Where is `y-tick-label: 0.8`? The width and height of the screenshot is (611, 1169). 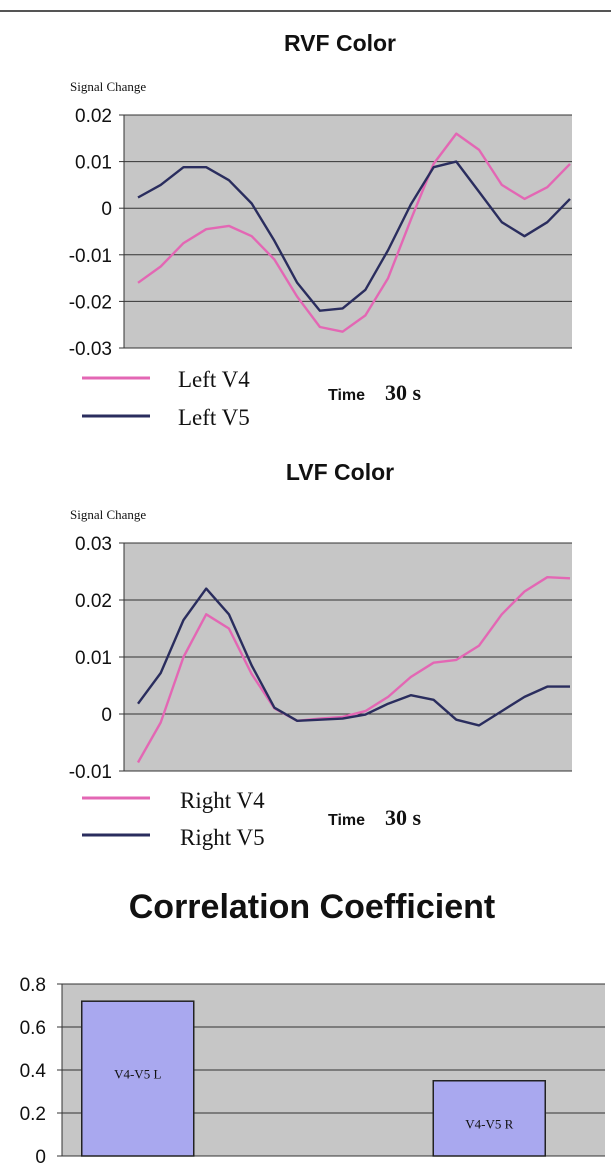
y-tick-label: 0.8 is located at coordinates (33, 985).